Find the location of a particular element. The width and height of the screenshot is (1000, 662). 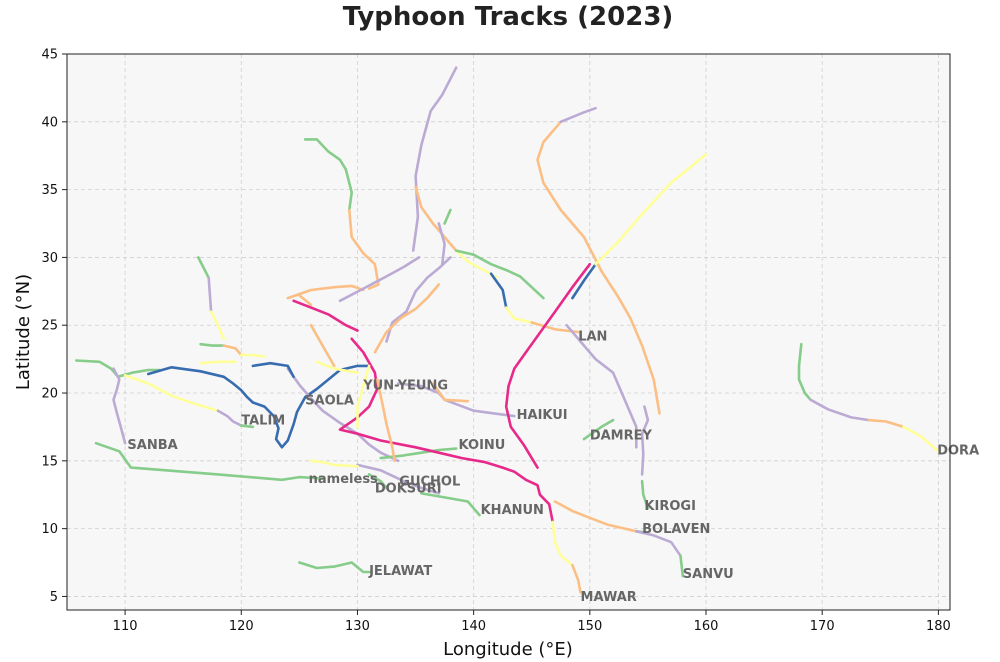

x-tick-label: 110 is located at coordinates (125, 626).